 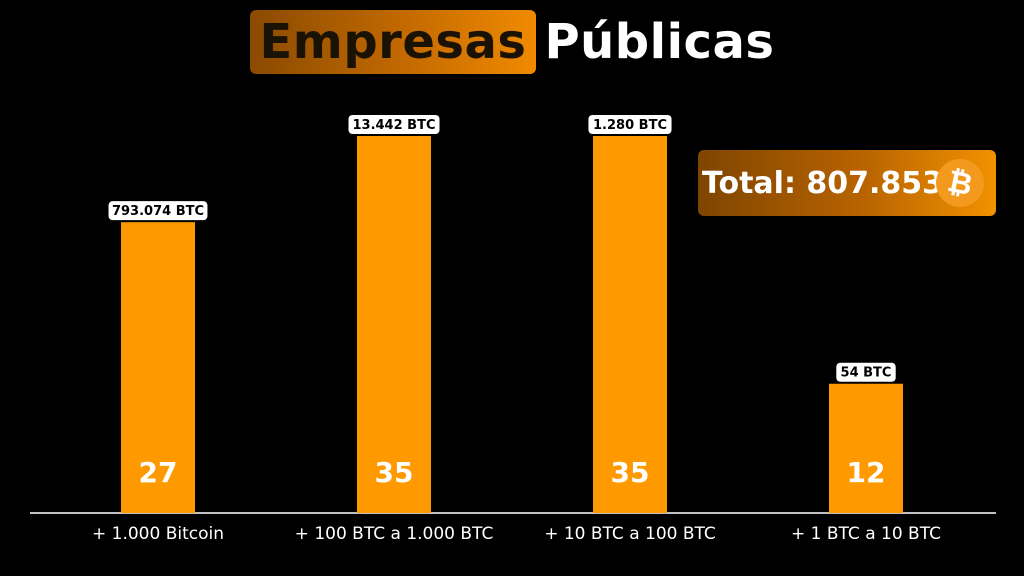 I want to click on data-label: 1.280 BTC, so click(x=630, y=125).